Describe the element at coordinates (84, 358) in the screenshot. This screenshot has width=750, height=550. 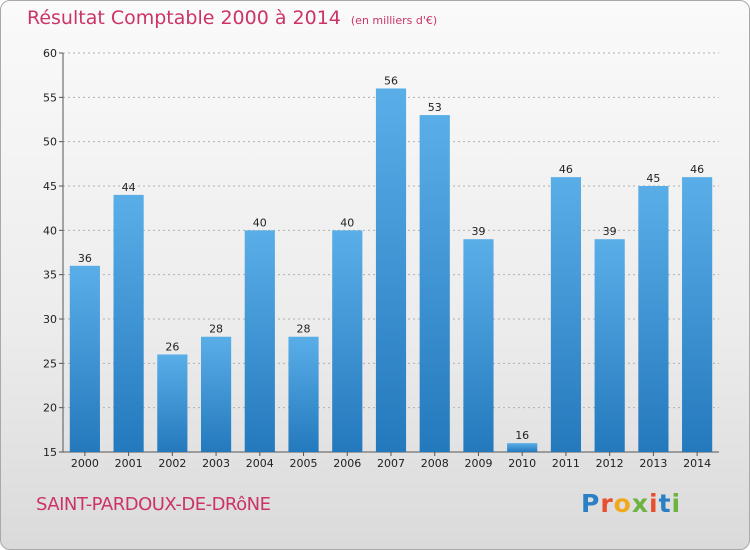
I see `bar-2000` at that location.